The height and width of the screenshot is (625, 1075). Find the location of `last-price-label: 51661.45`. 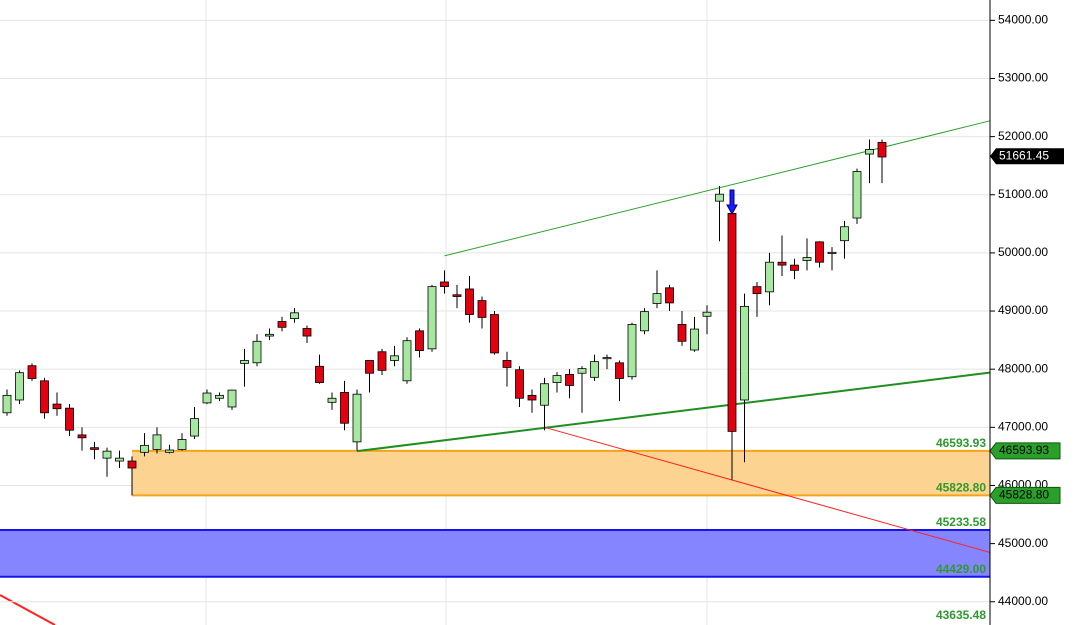

last-price-label: 51661.45 is located at coordinates (1024, 155).